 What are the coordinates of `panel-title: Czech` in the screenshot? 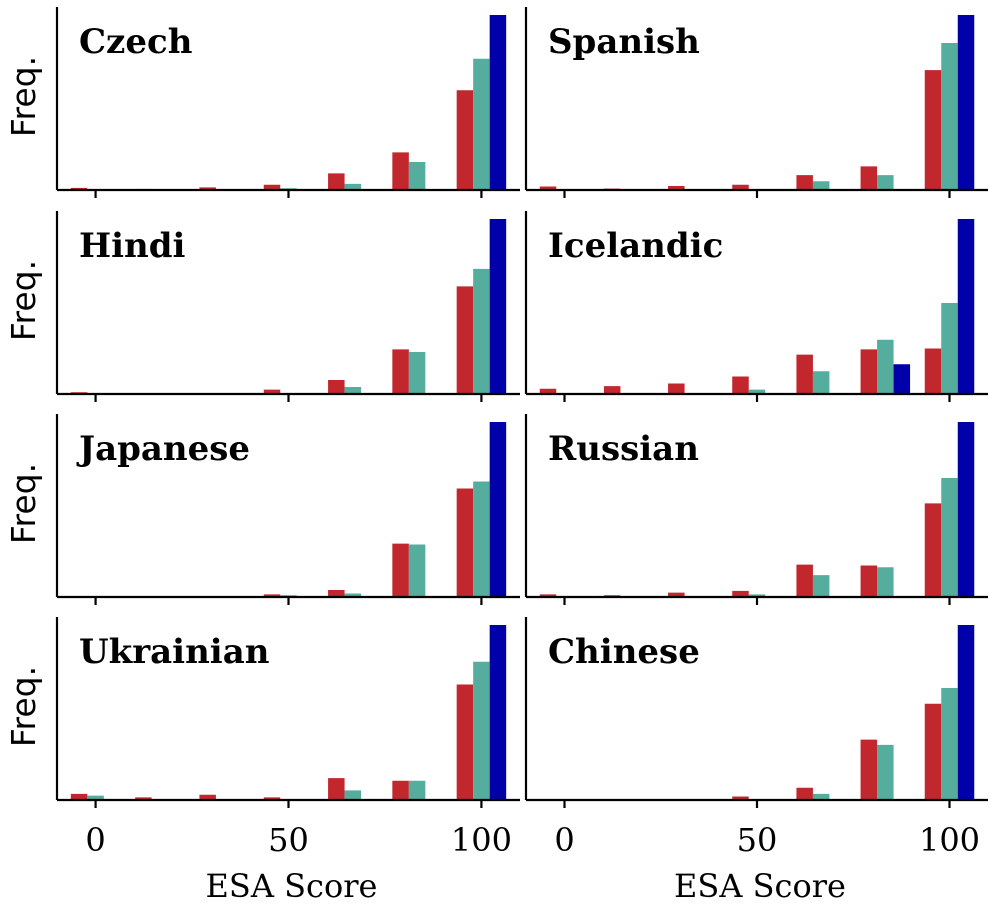 It's located at (135, 42).